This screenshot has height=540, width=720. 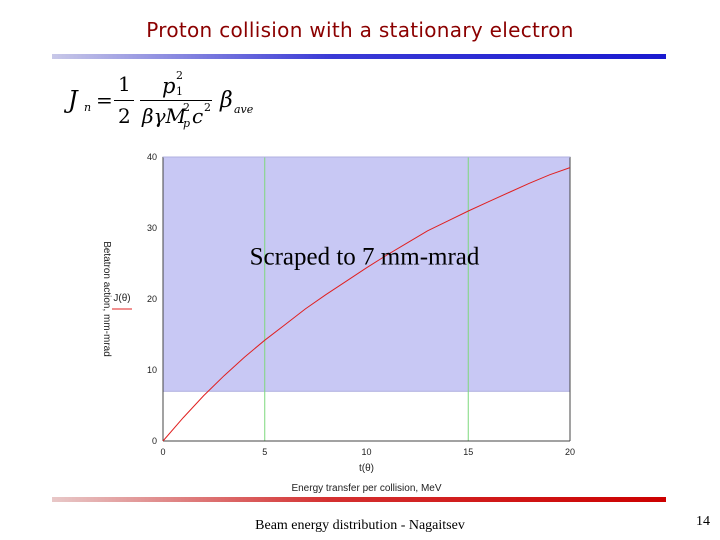 What do you see at coordinates (360, 525) in the screenshot?
I see `footer-text: Beam energy distribution - Nagaitsev` at bounding box center [360, 525].